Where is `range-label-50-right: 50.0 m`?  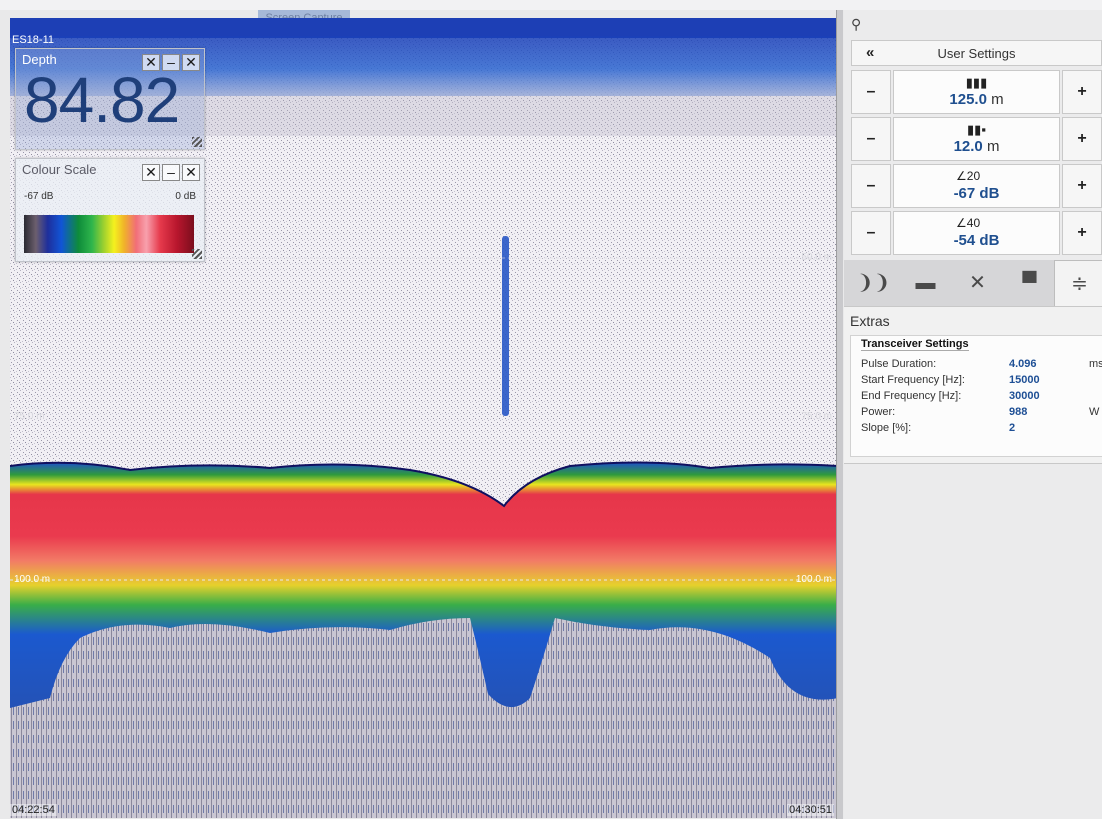 range-label-50-right: 50.0 m is located at coordinates (816, 257).